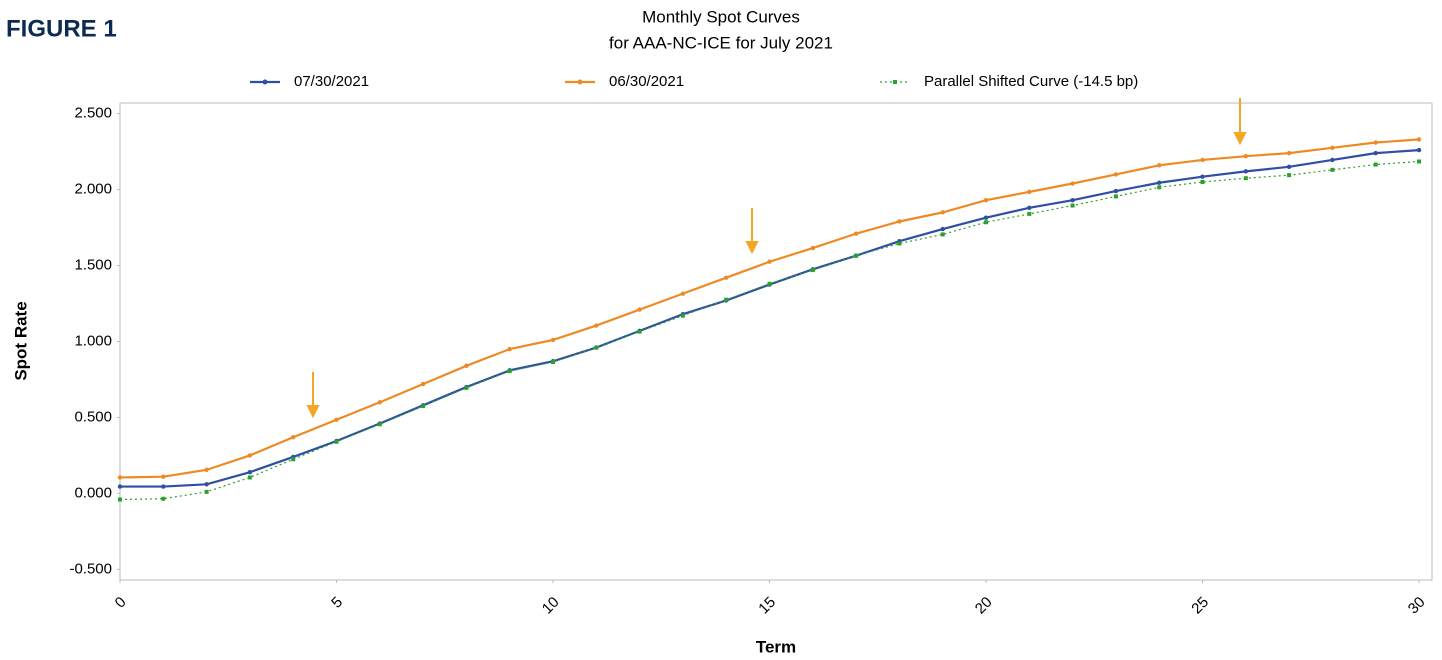 The width and height of the screenshot is (1442, 660). What do you see at coordinates (90, 568) in the screenshot?
I see `y-tick-label: -0.500` at bounding box center [90, 568].